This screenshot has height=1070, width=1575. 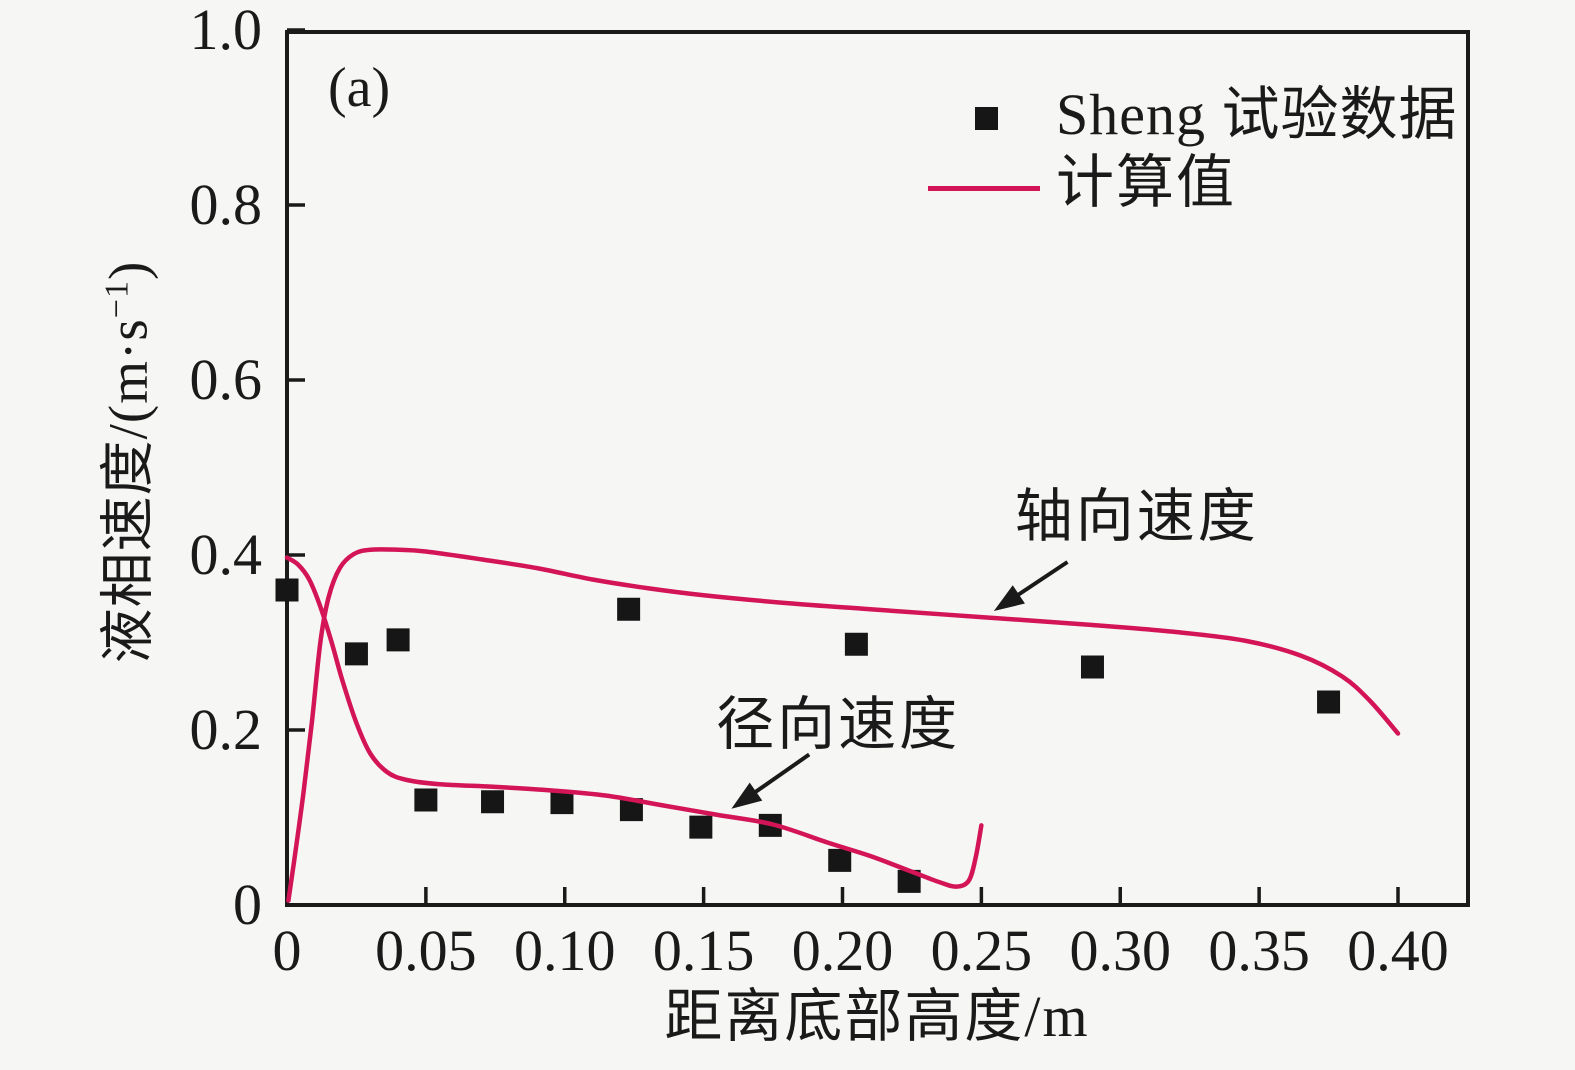 I want to click on annotation-radial-velocity-label: 径向速度, so click(x=838, y=724).